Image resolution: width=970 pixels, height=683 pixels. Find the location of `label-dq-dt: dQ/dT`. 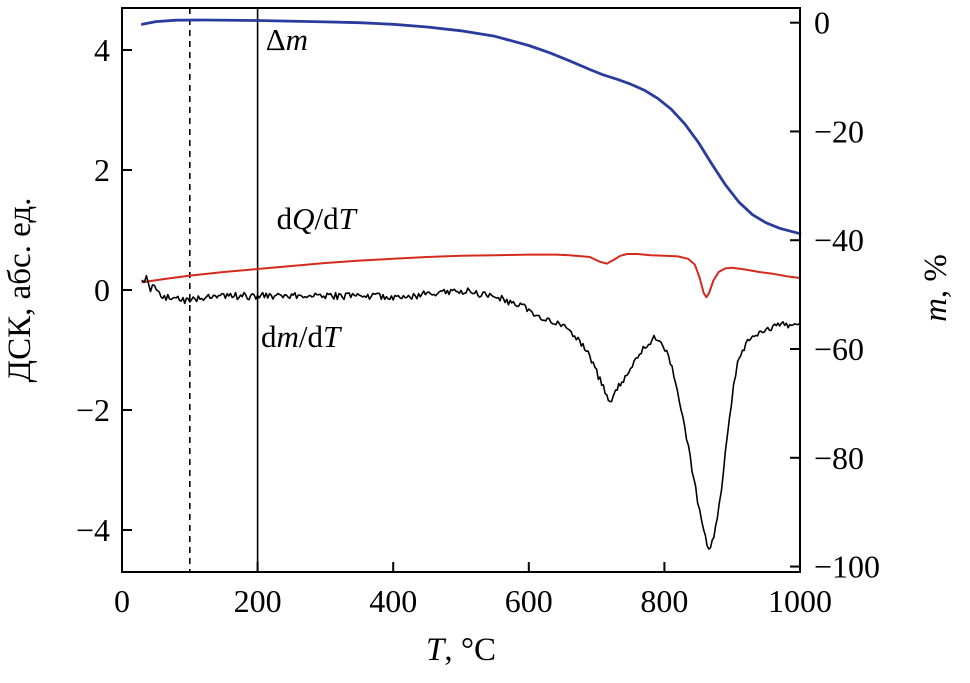

label-dq-dt: dQ/dT is located at coordinates (318, 218).